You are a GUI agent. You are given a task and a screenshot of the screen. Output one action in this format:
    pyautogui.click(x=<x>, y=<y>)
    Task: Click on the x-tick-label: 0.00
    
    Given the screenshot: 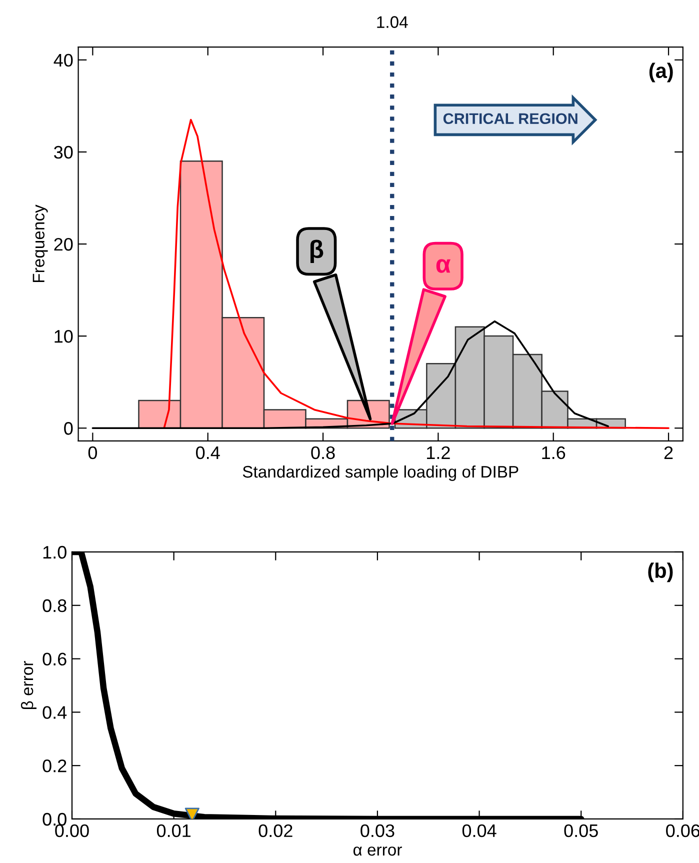 What is the action you would take?
    pyautogui.click(x=72, y=831)
    